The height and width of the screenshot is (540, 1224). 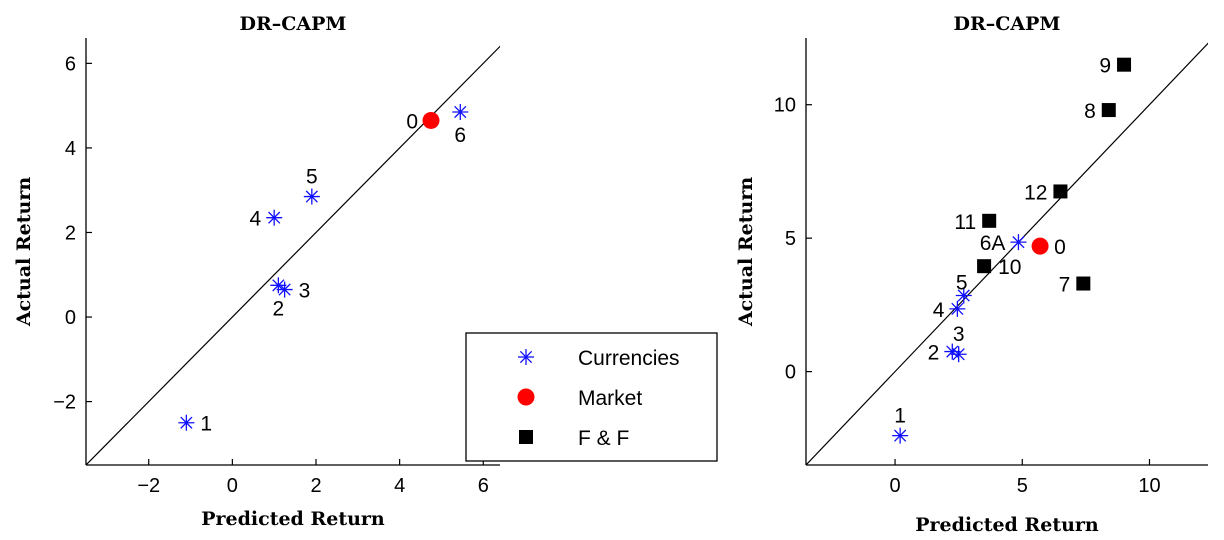 I want to click on legend-label: Currencies, so click(x=629, y=358).